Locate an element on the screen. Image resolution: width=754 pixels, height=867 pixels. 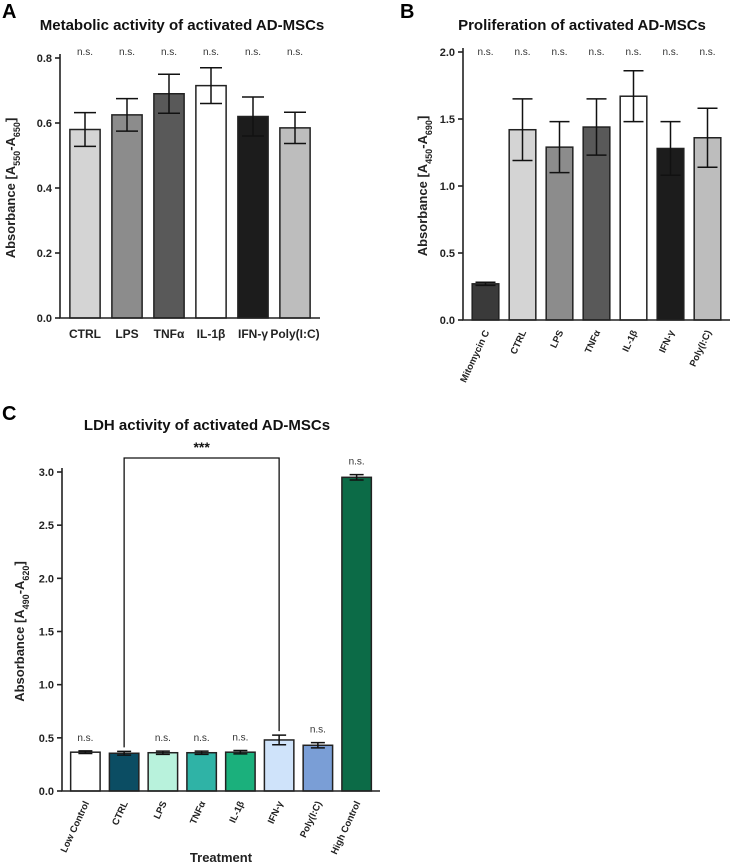
y-axis-label: Absorbance [A490-A620] is located at coordinates (21, 631).